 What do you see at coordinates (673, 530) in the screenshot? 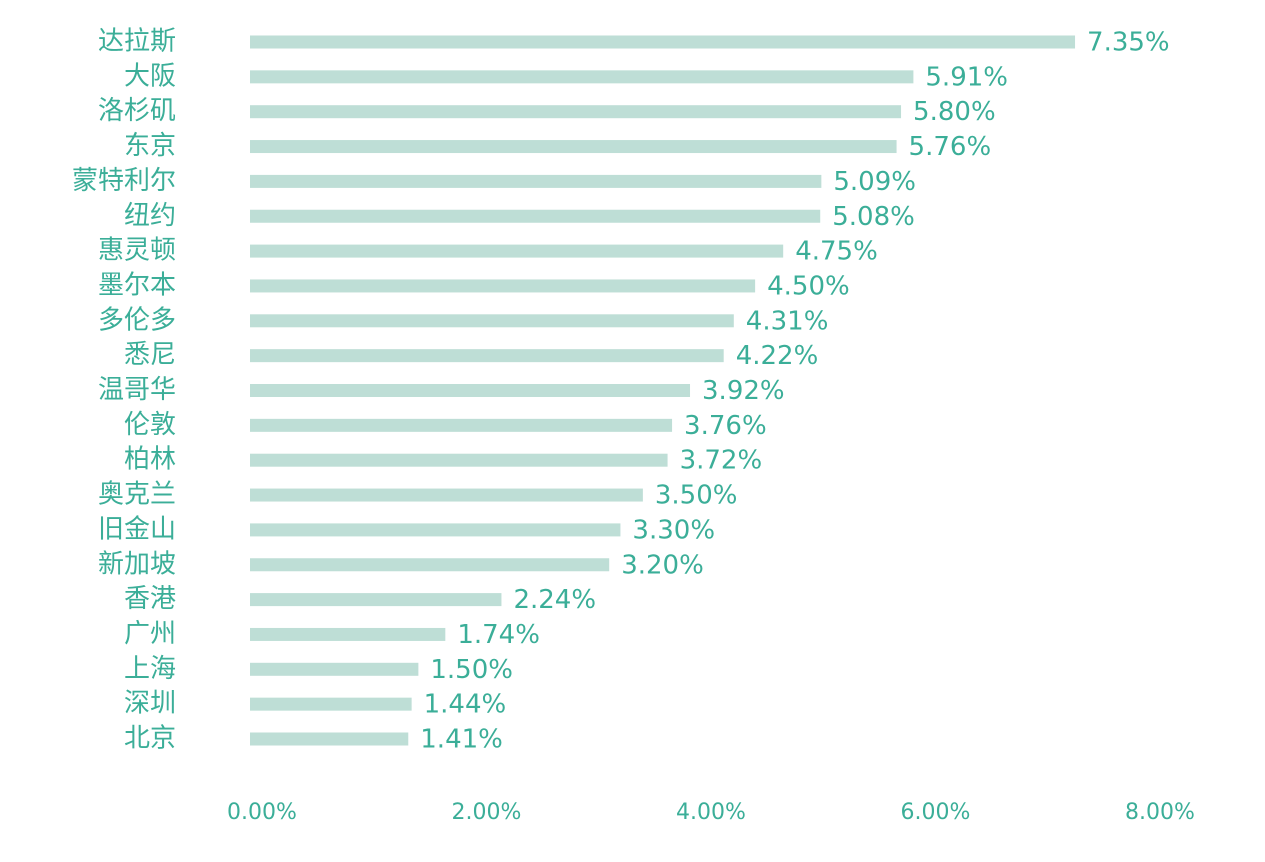
I see `data-label: 3.30%` at bounding box center [673, 530].